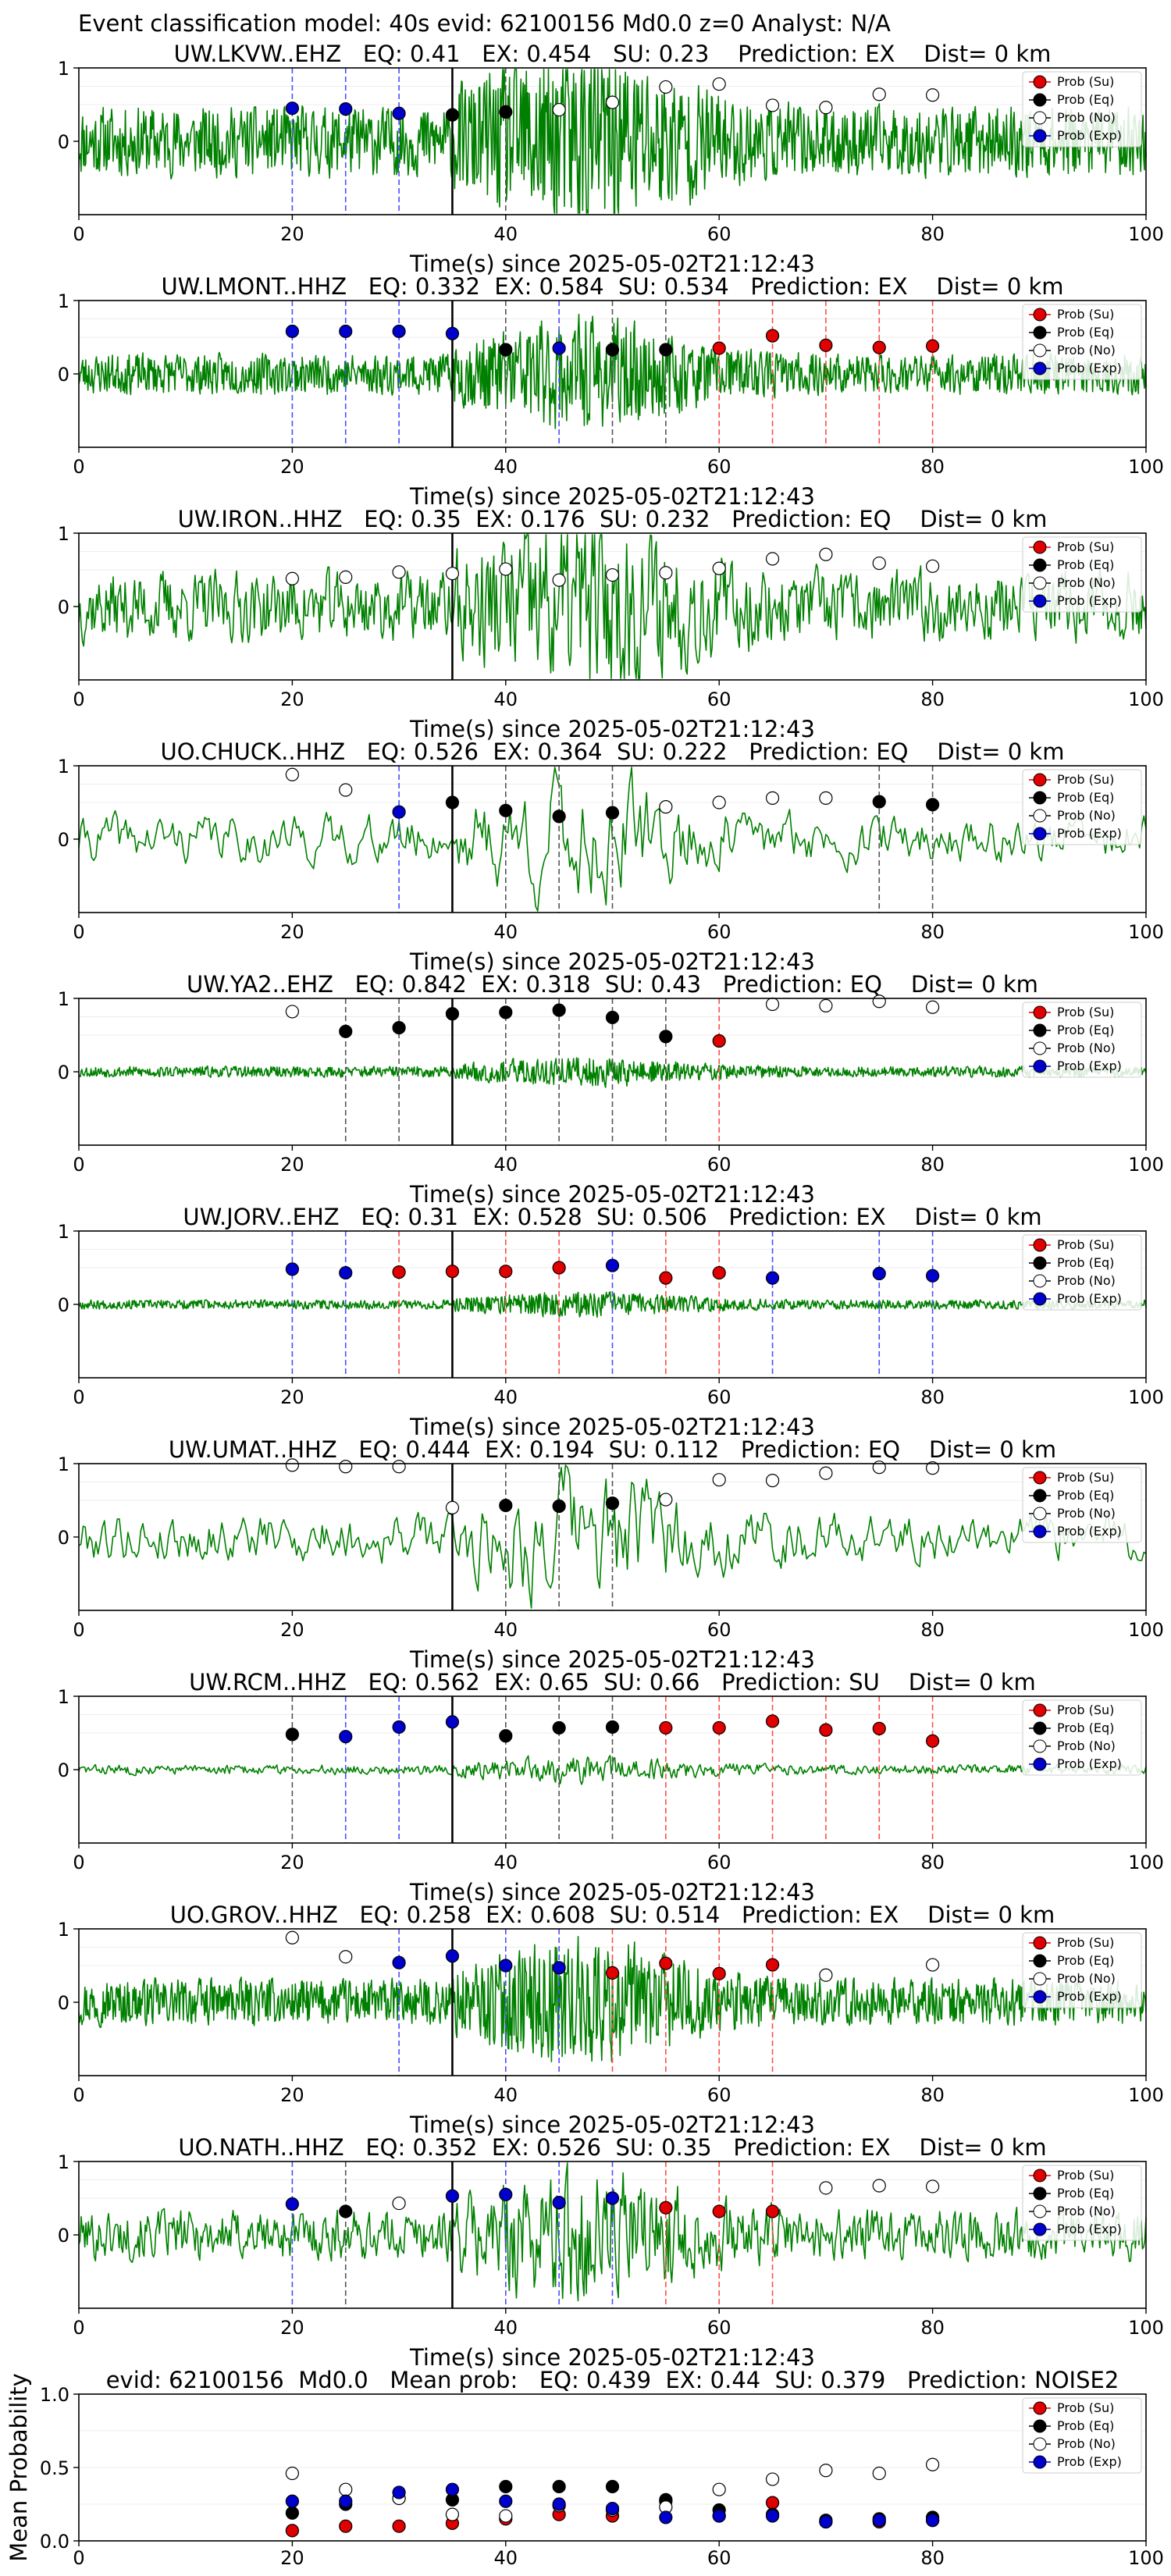  I want to click on y-tick-label: 0, so click(64, 142).